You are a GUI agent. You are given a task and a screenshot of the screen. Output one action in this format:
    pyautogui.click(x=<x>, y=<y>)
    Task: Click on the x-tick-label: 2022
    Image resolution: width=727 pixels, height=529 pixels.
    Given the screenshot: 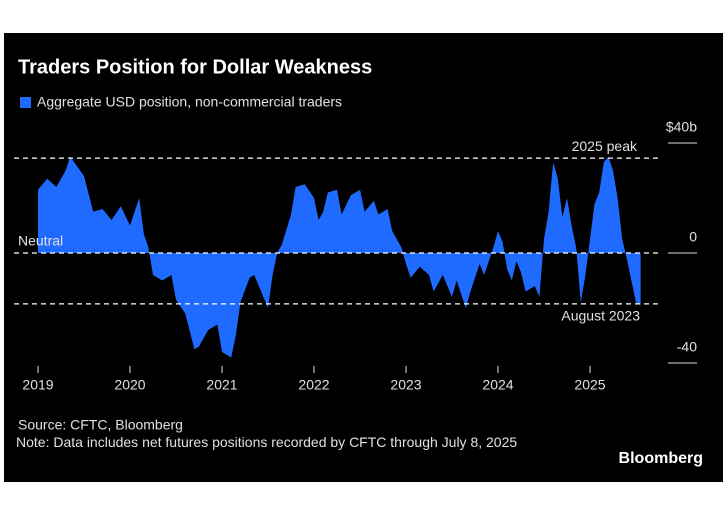 What is the action you would take?
    pyautogui.click(x=313, y=385)
    